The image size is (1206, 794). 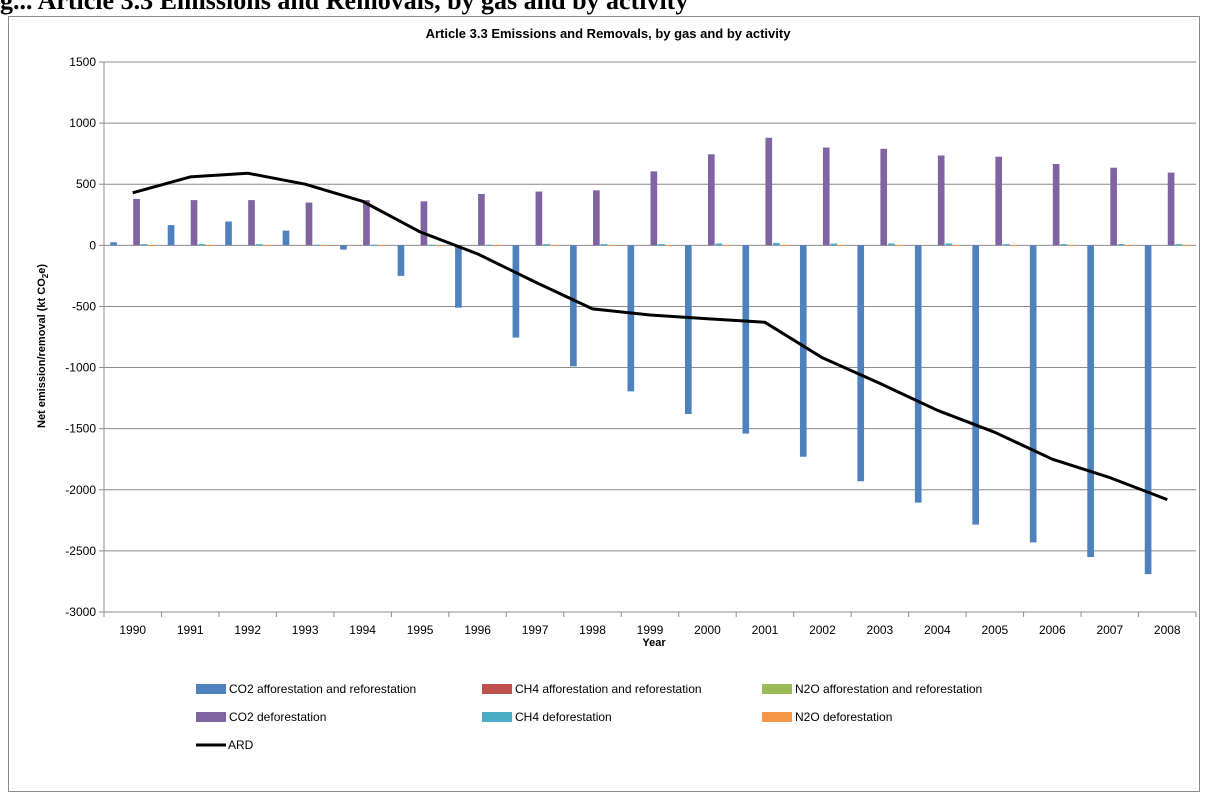 I want to click on x-tick-label: 2008, so click(x=1167, y=630).